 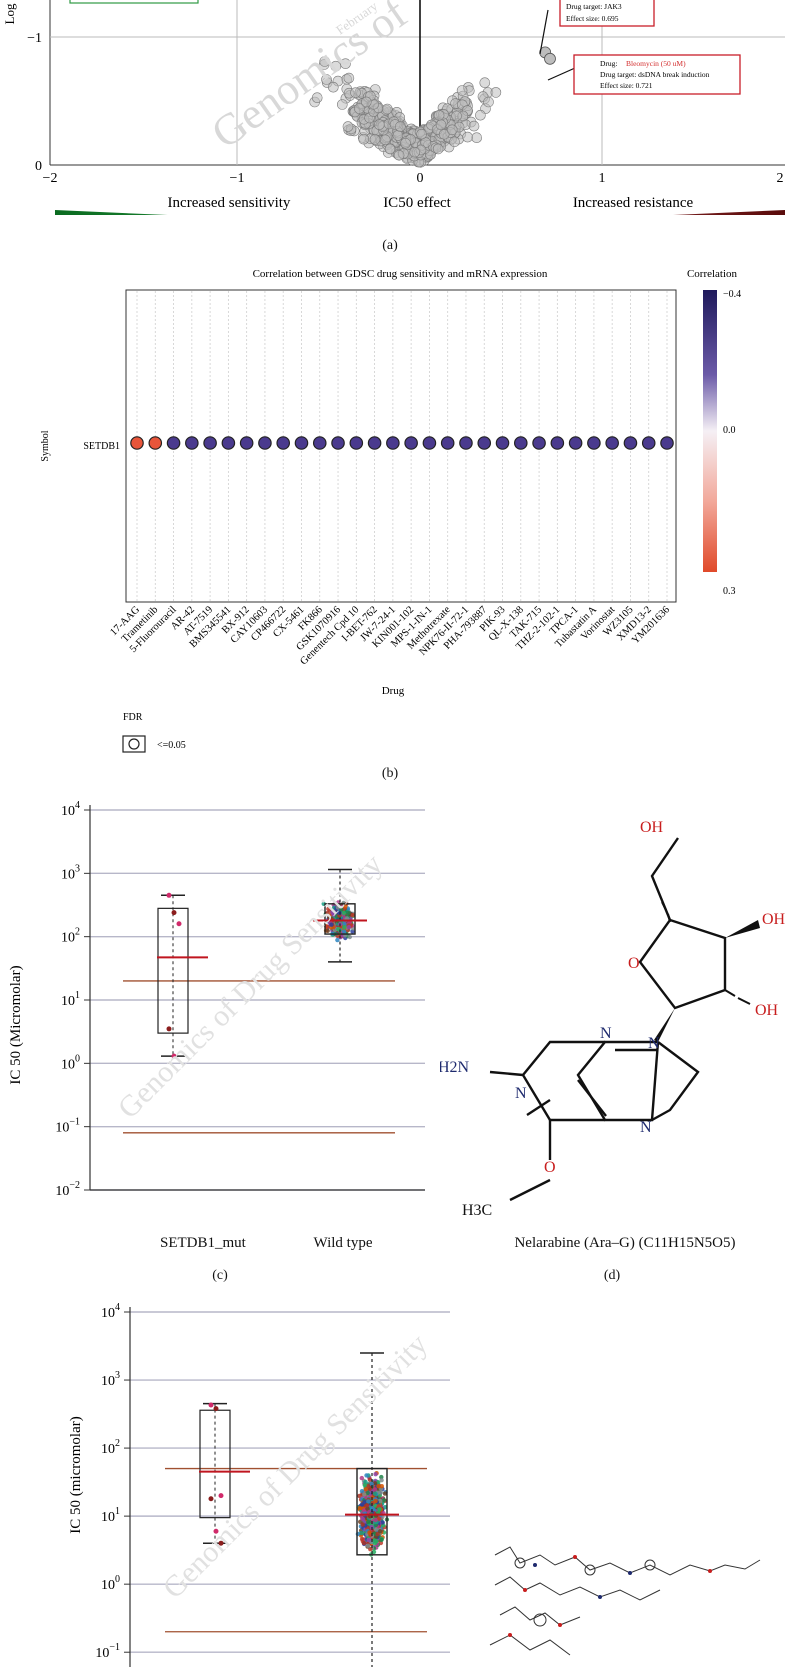 I want to click on callout1-leader, so click(x=544, y=32).